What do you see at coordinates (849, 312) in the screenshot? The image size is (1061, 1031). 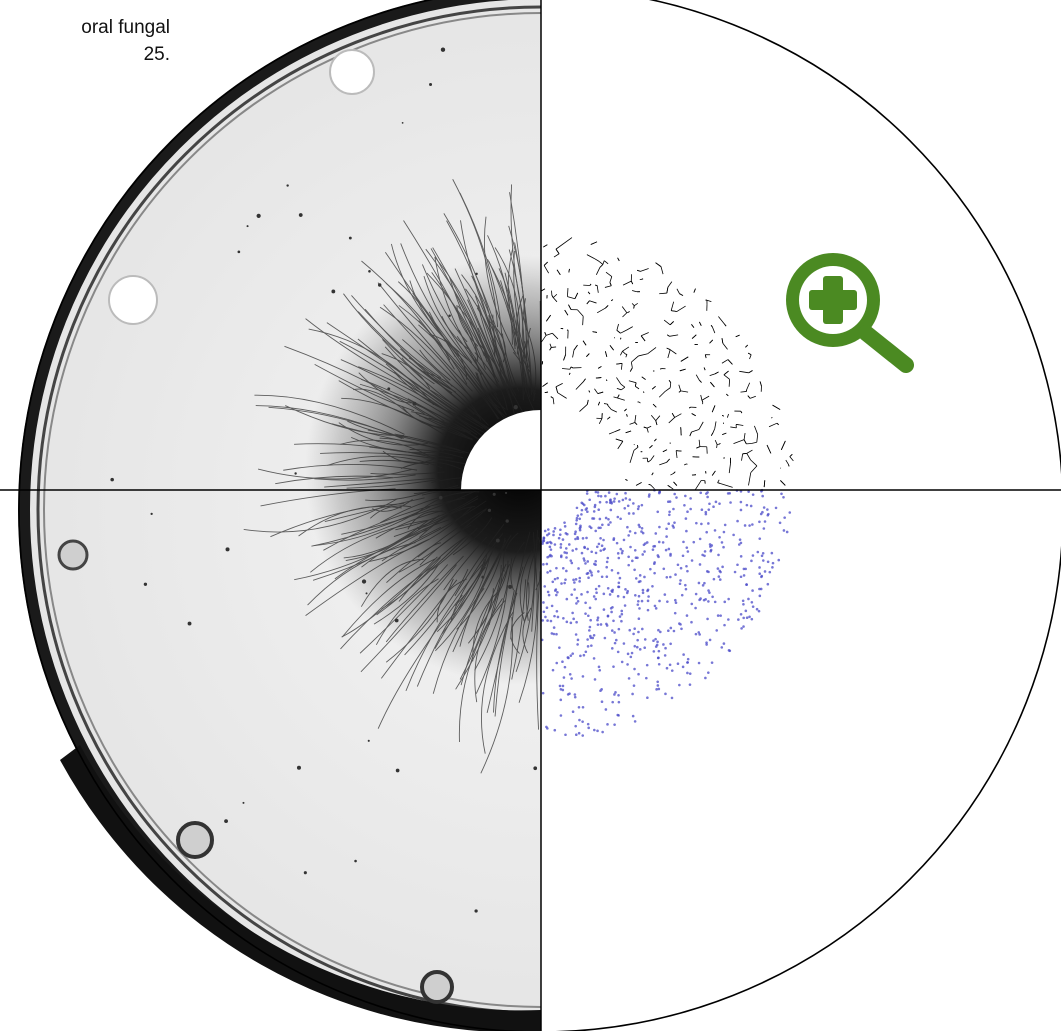 I see `zoom-in-icon` at bounding box center [849, 312].